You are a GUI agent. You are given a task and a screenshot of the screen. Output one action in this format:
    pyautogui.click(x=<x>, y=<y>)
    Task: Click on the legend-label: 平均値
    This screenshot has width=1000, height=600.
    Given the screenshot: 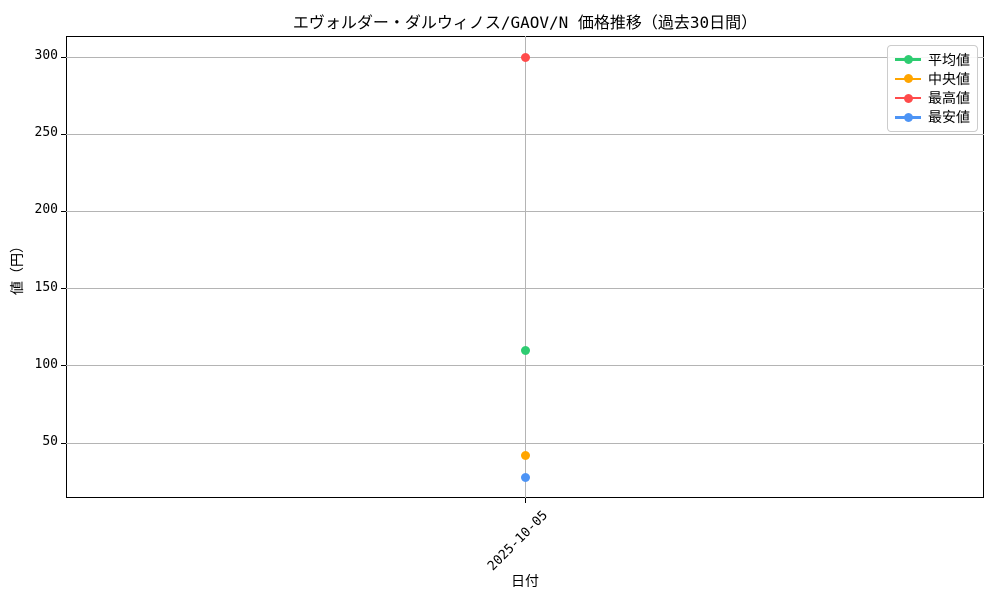 What is the action you would take?
    pyautogui.click(x=949, y=60)
    